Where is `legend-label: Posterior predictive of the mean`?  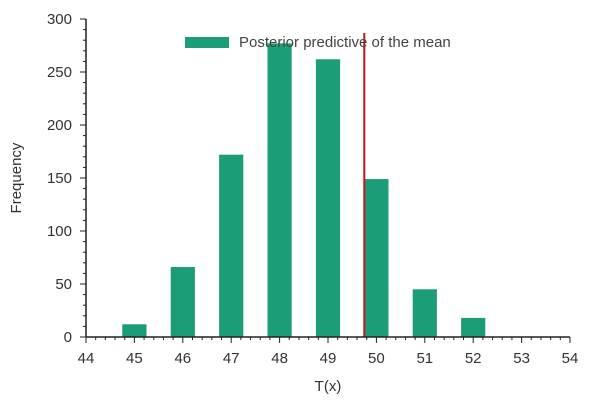 legend-label: Posterior predictive of the mean is located at coordinates (345, 42).